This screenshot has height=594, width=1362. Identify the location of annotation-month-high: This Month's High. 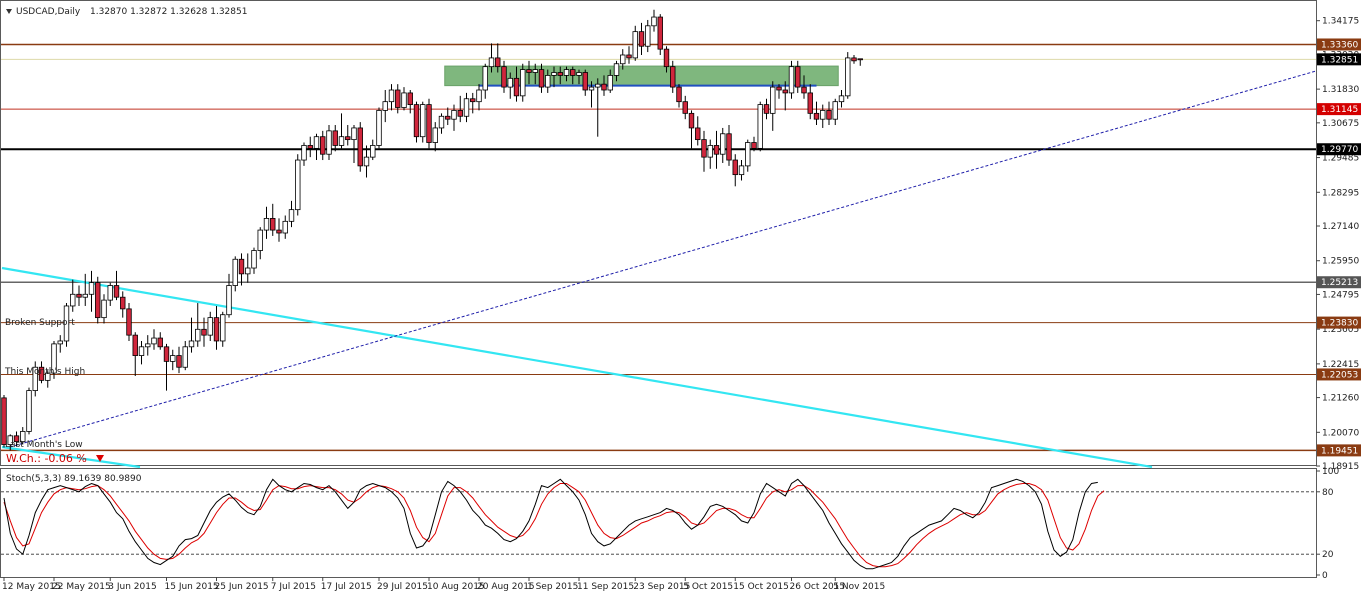
(44, 372).